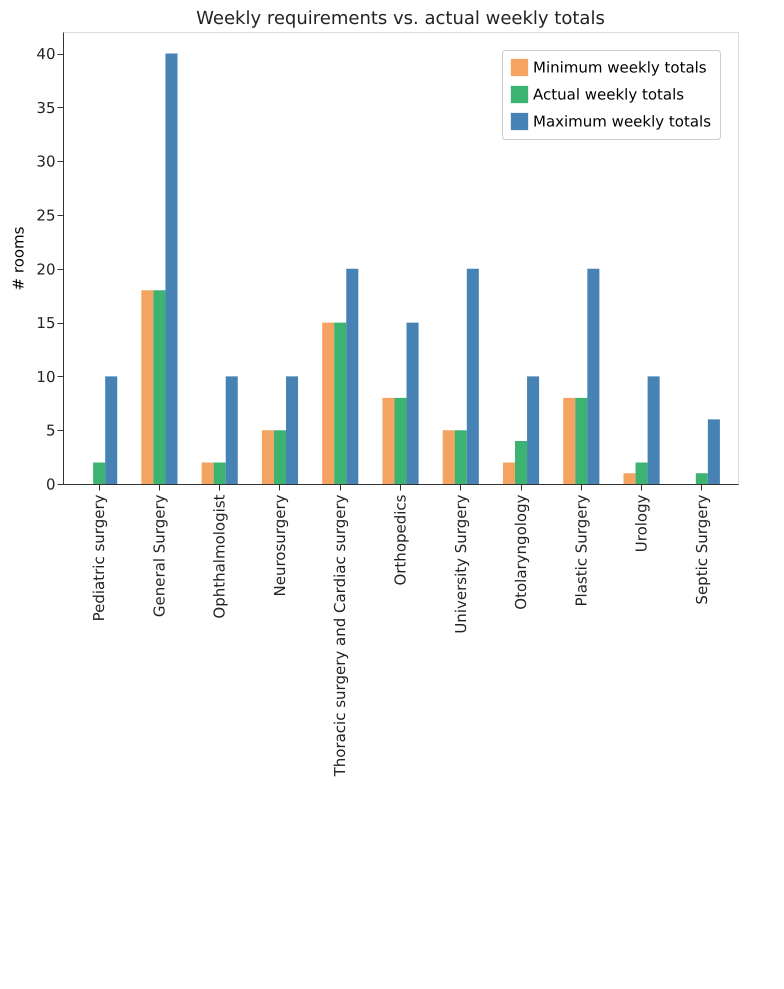 This screenshot has height=989, width=784. I want to click on x-tick-label: Orthopedics, so click(401, 540).